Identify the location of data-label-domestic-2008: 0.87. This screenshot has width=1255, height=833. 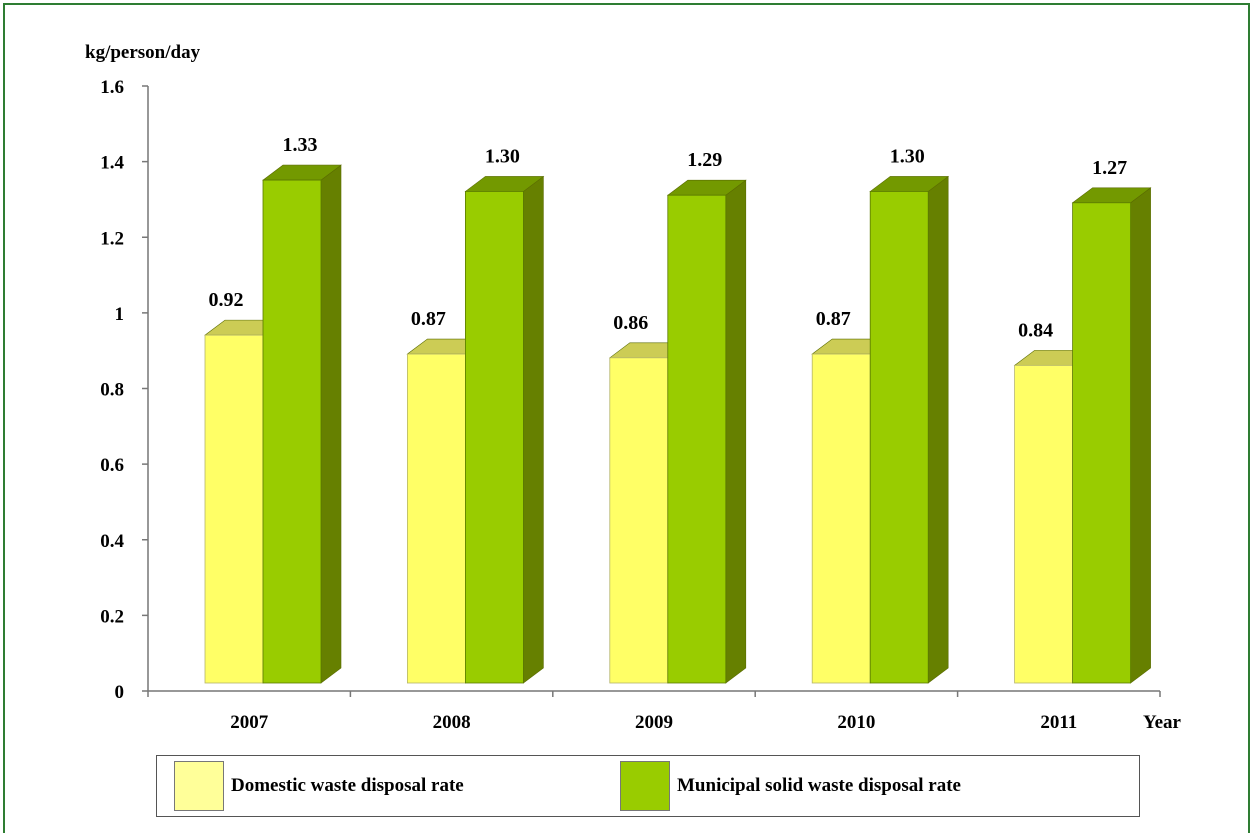
(428, 319).